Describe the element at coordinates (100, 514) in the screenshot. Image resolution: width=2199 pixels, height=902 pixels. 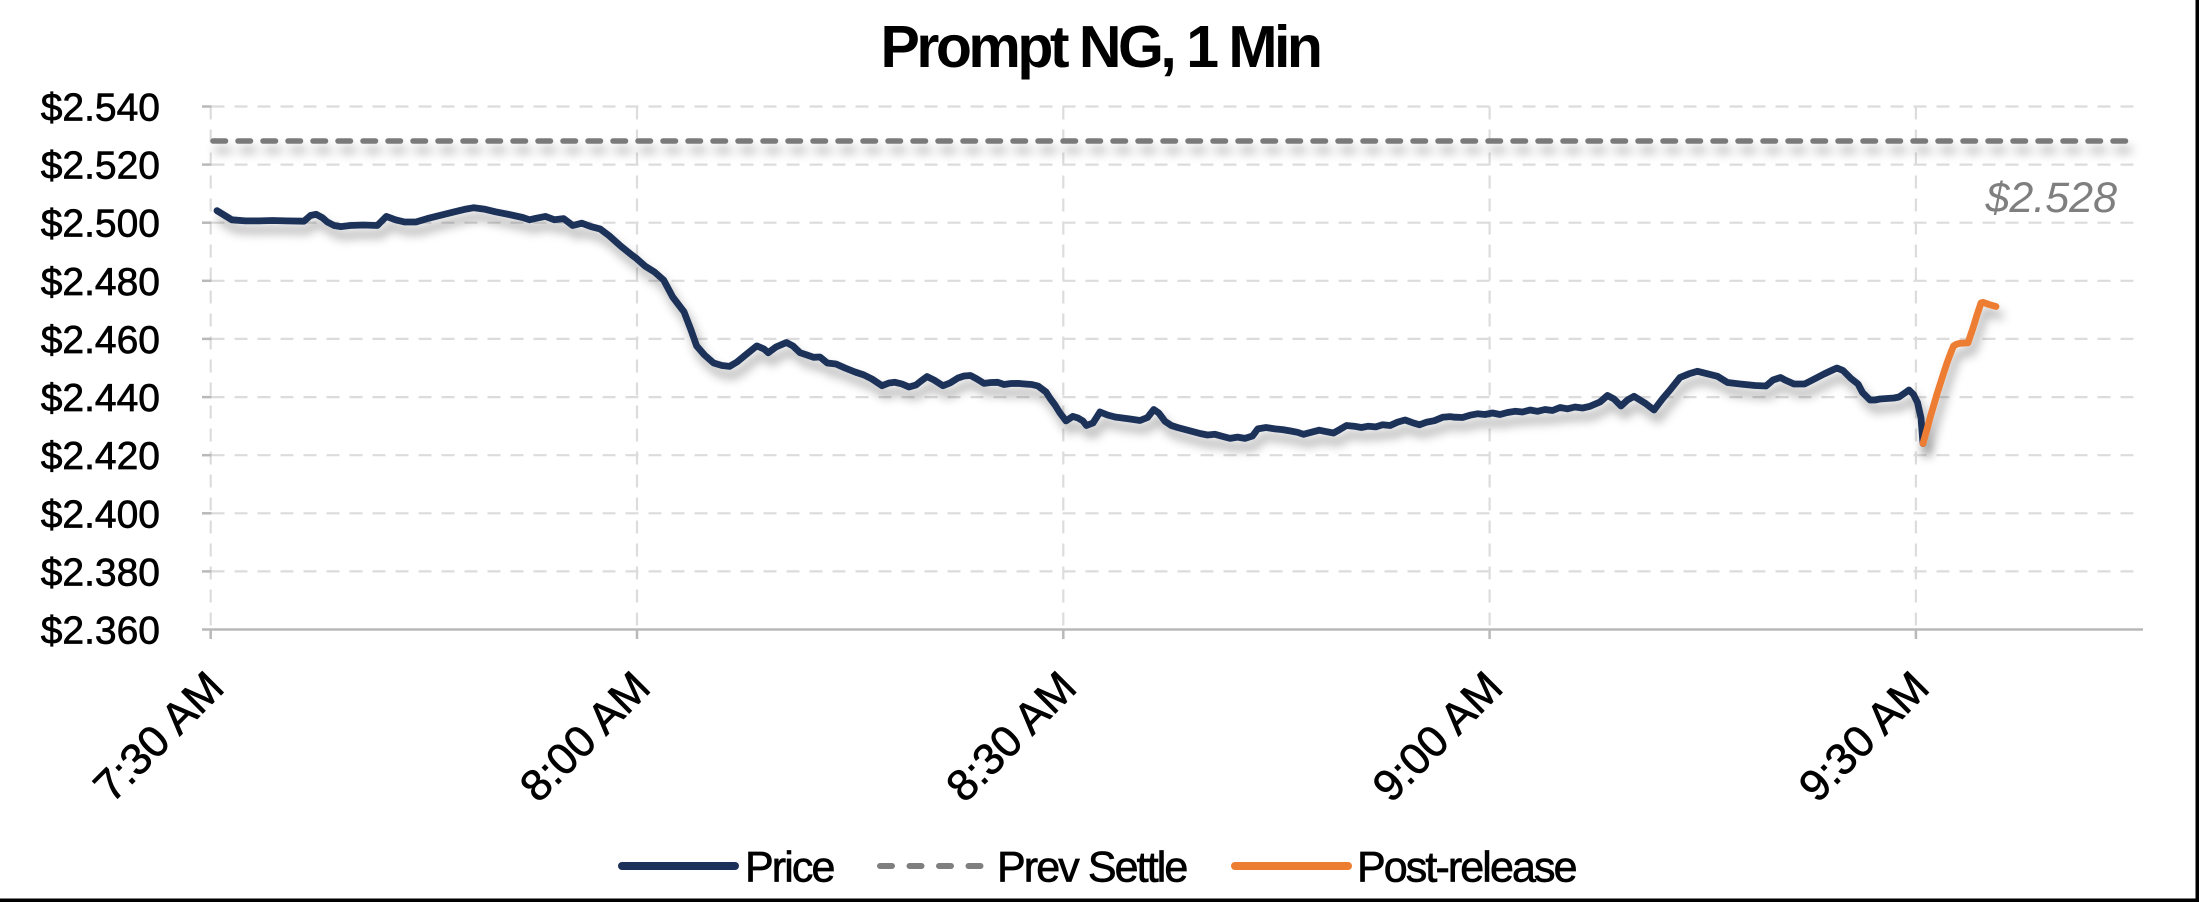
I see `svg-text: $2.400` at that location.